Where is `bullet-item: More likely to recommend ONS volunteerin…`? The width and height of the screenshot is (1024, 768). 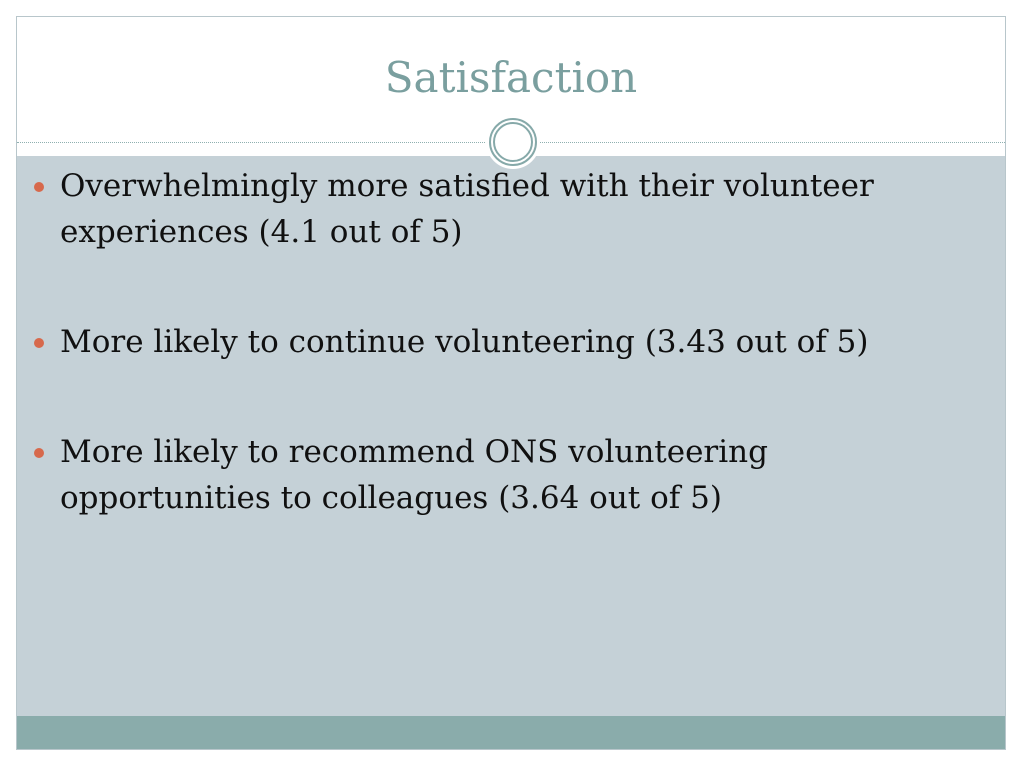
bullet-item: More likely to recommend ONS volunteerin… is located at coordinates (494, 475).